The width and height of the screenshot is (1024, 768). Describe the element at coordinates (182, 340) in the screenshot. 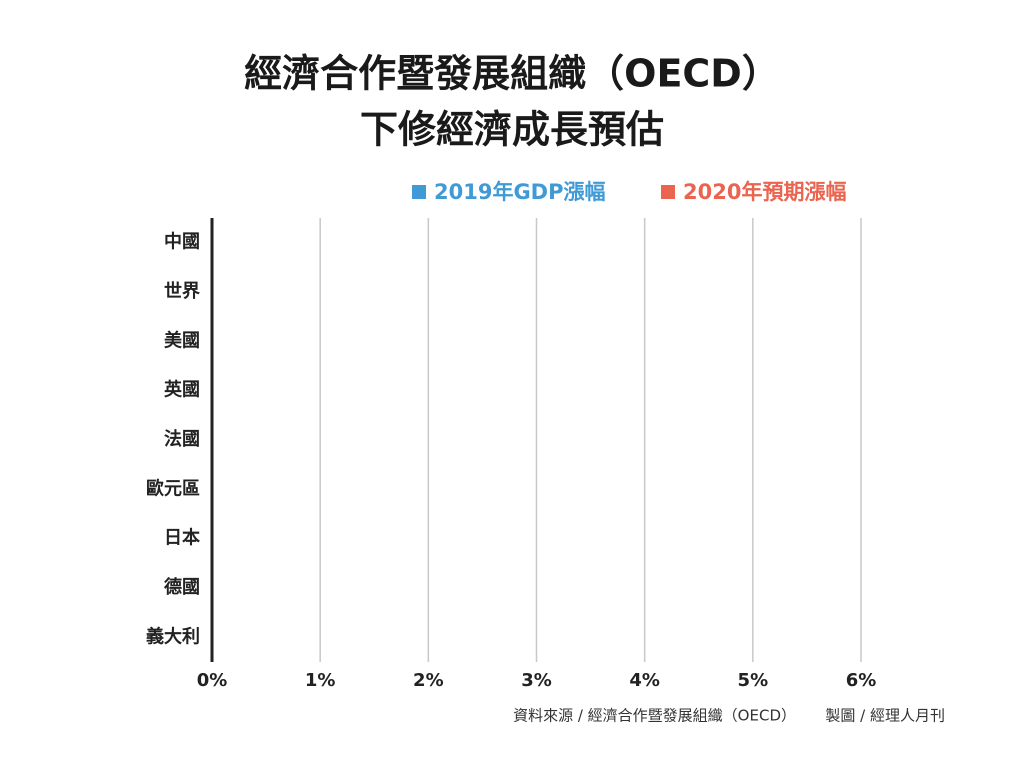

I see `y-tick-label: 美國` at that location.